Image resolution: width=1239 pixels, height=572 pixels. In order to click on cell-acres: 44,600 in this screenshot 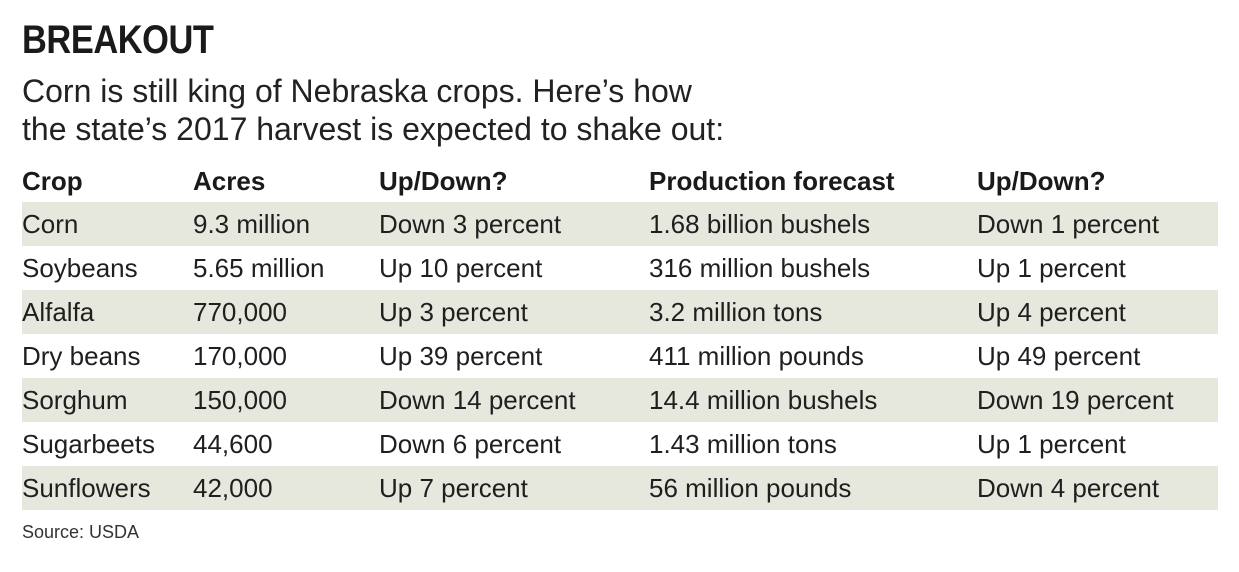, I will do `click(286, 444)`.